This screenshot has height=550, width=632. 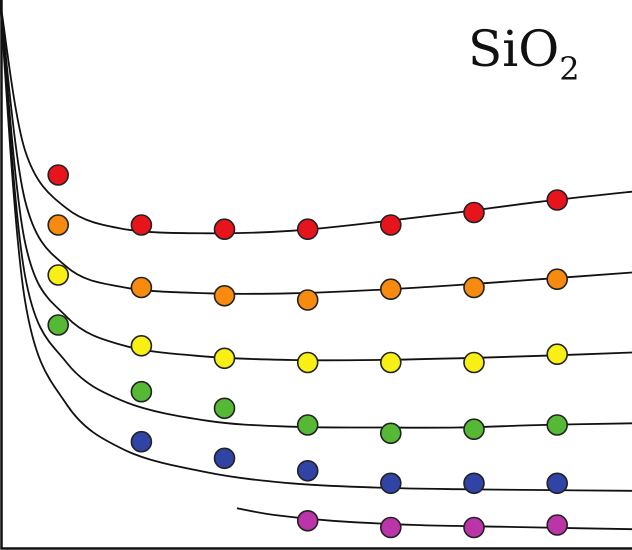 I want to click on chart-label-subscript: 2, so click(x=569, y=69).